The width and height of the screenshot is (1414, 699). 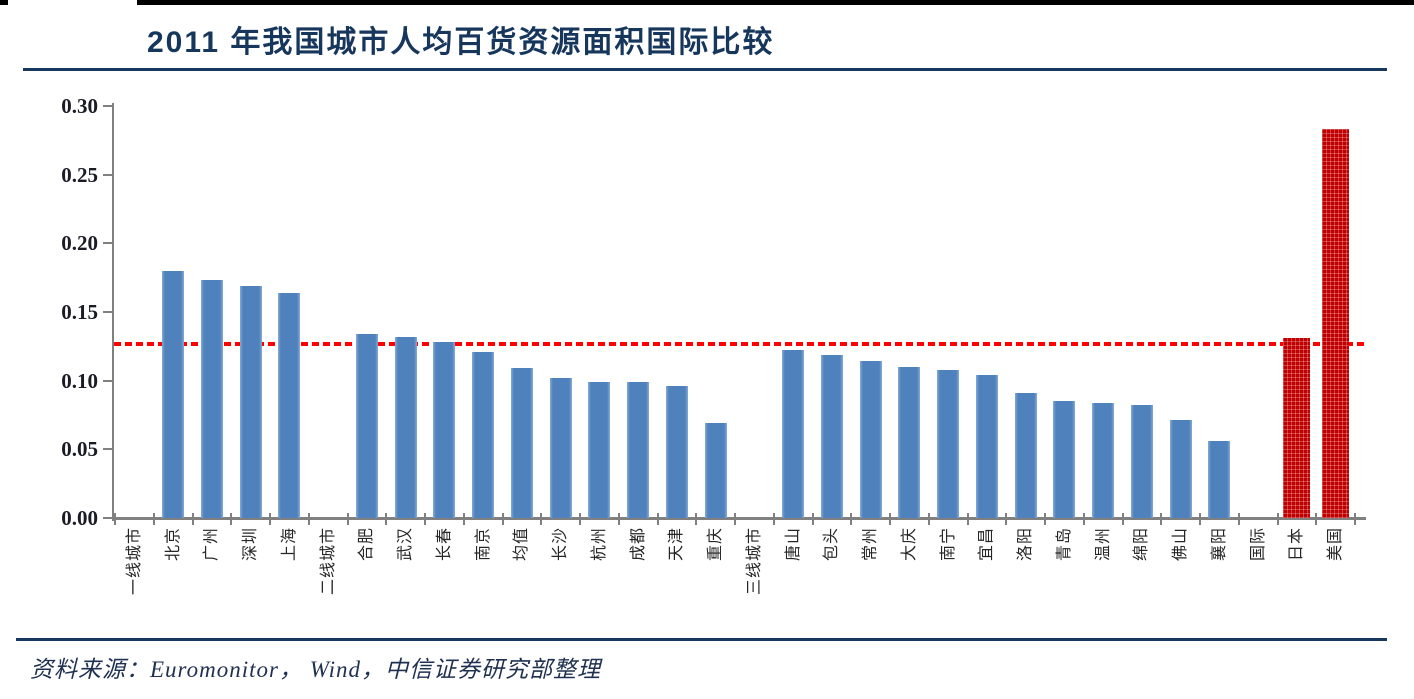 What do you see at coordinates (79, 449) in the screenshot?
I see `y-axis-tick-label: 0.05` at bounding box center [79, 449].